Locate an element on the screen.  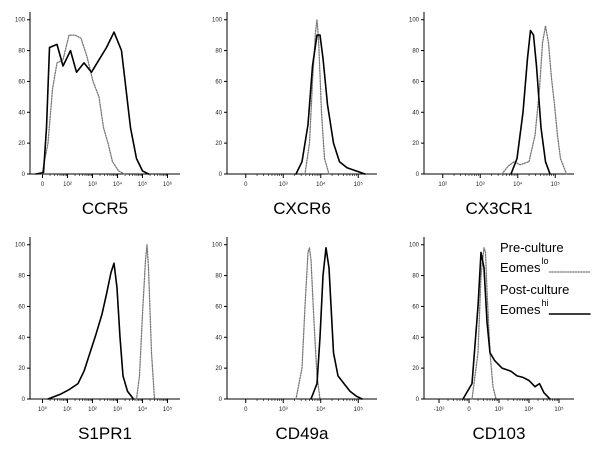
panel-cd49a: 0 20 40 60 80 100 0 10³ 10⁴ 10⁵ CD49a is located at coordinates (294, 340).